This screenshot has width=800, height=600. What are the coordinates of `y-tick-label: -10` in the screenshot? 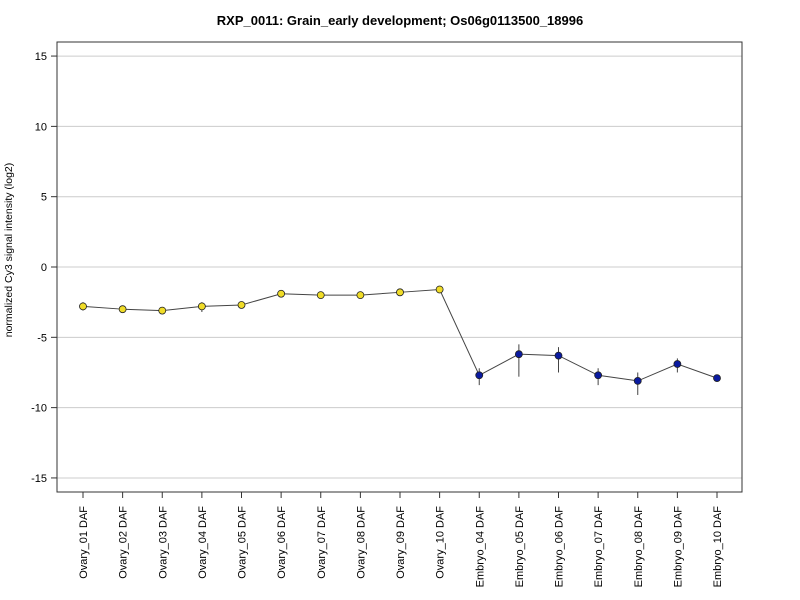 It's located at (39, 409).